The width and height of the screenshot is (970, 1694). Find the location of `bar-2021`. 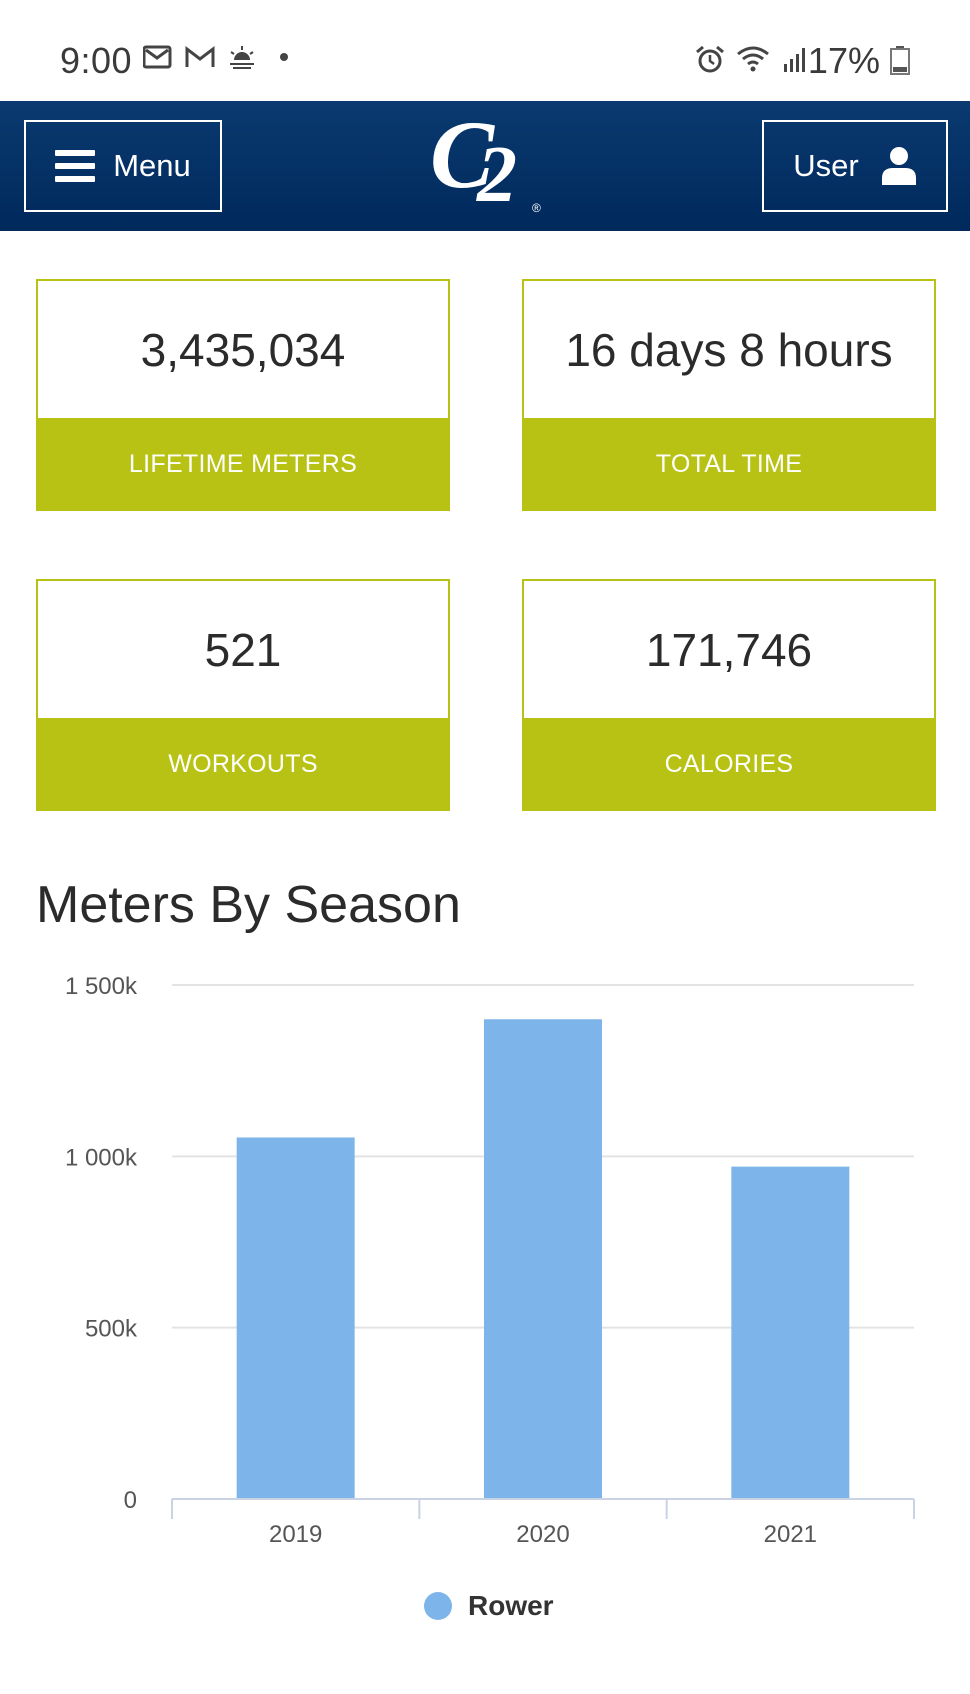

bar-2021 is located at coordinates (790, 1332).